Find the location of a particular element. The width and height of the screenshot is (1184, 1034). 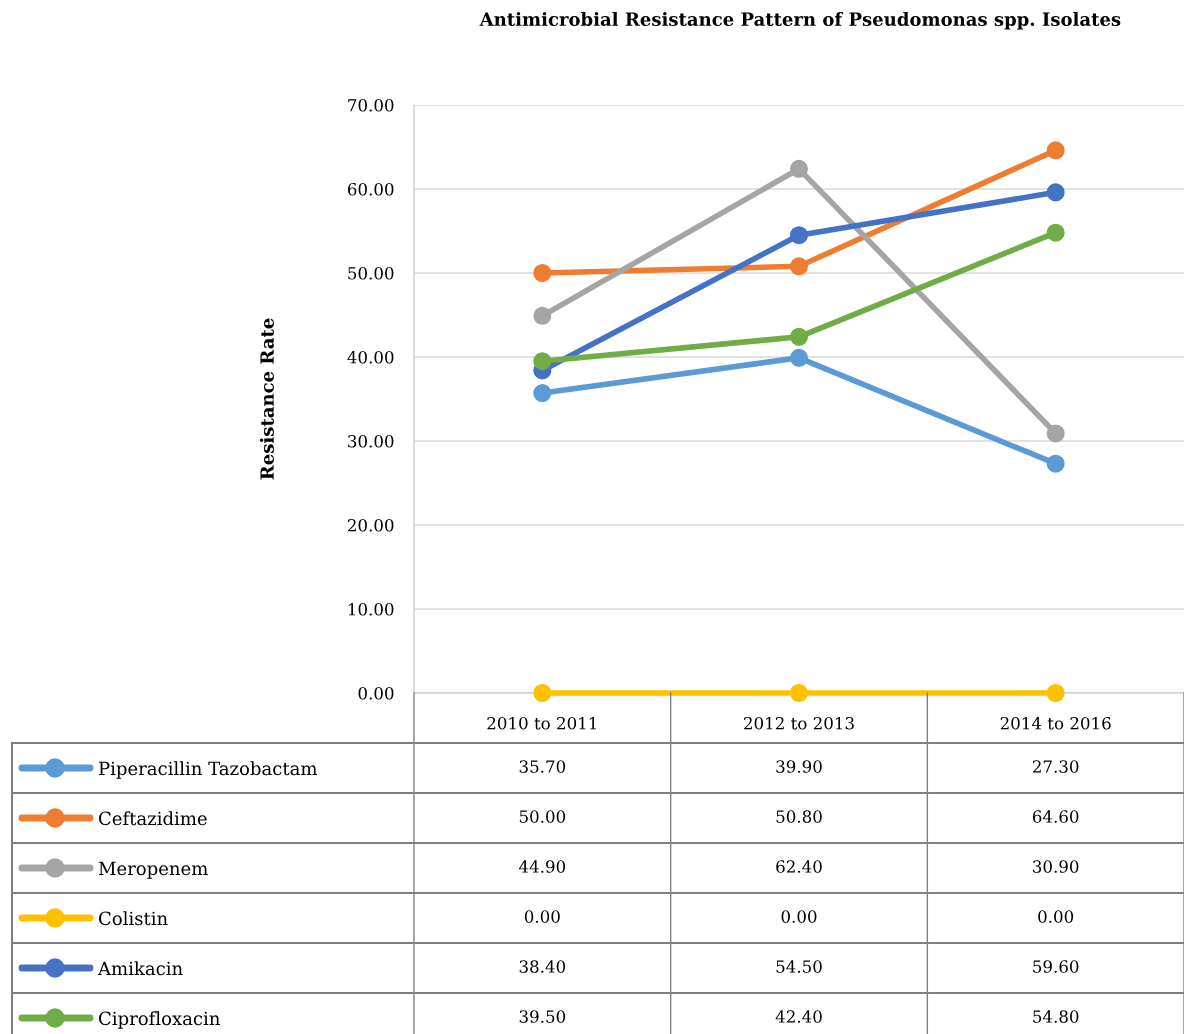

data-label: 62.40 is located at coordinates (799, 866).